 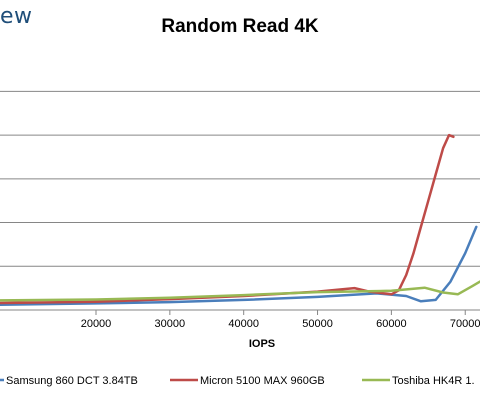 I want to click on logo-watermark: ew, so click(x=16, y=16).